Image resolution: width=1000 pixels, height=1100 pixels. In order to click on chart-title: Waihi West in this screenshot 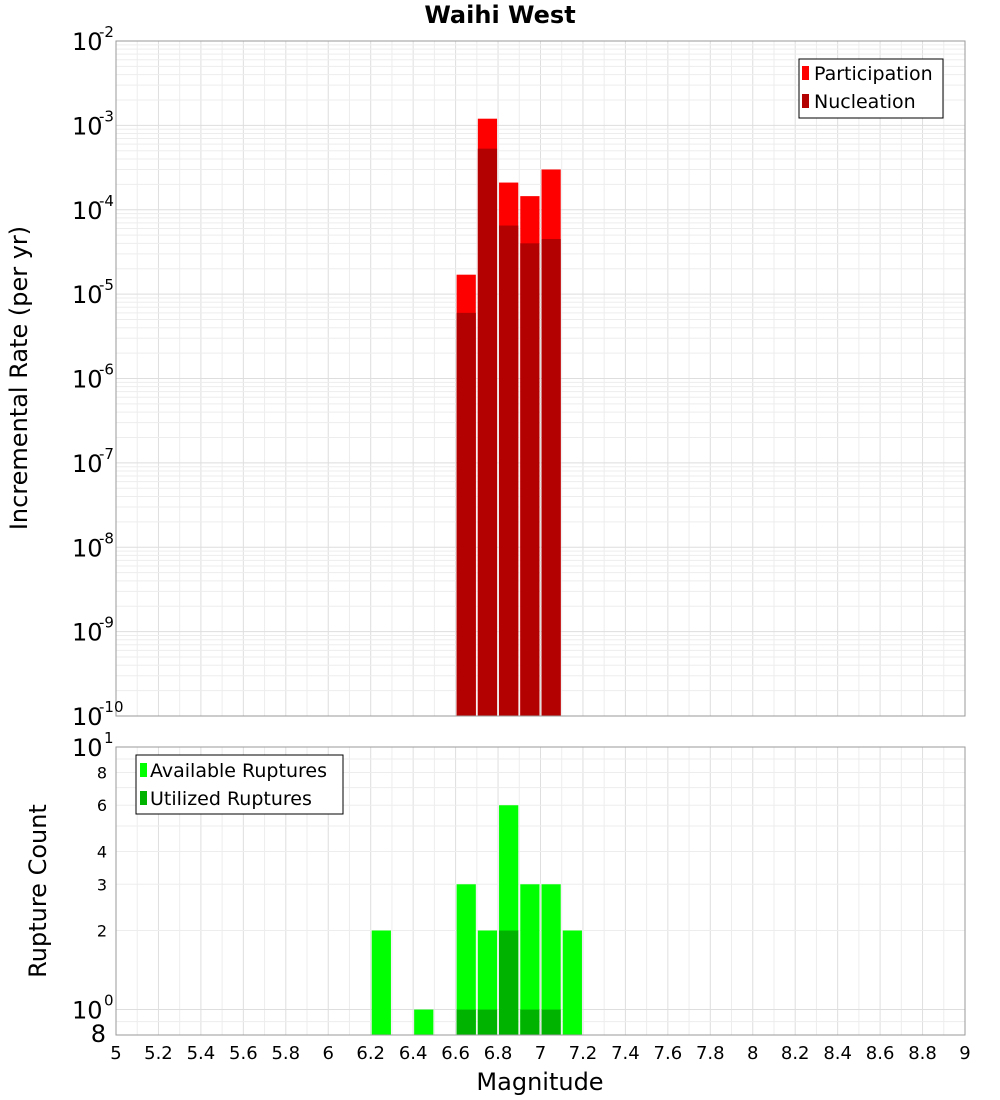, I will do `click(499, 15)`.